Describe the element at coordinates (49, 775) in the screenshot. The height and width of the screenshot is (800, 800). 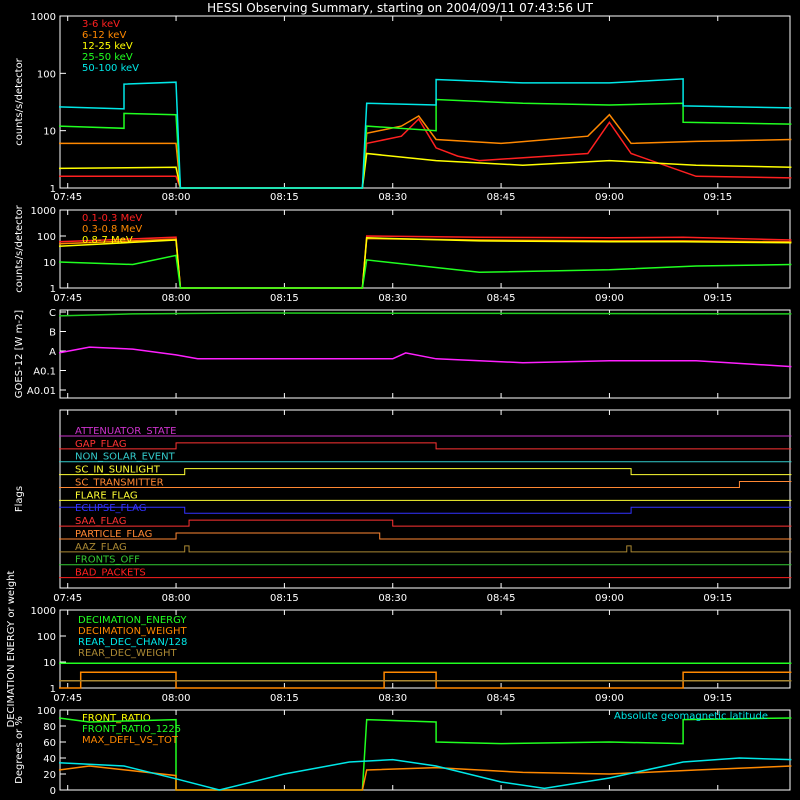
I see `y-tick-label: 20` at that location.